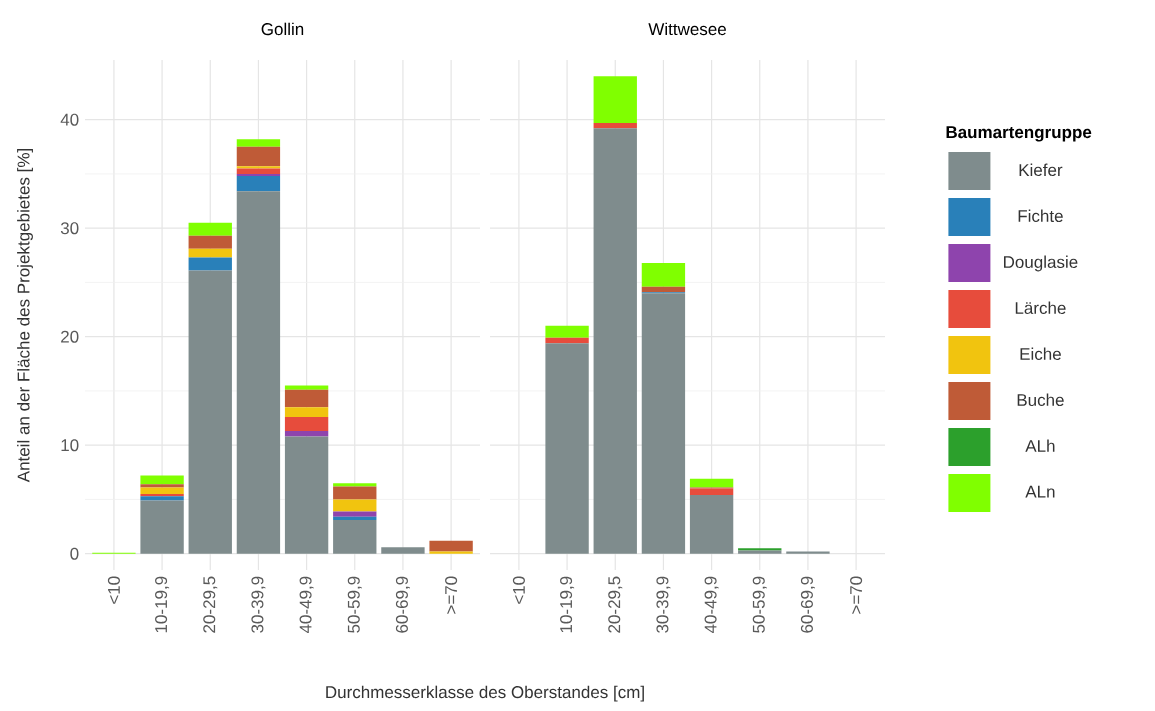  What do you see at coordinates (69, 228) in the screenshot?
I see `y-tick-label: 30` at bounding box center [69, 228].